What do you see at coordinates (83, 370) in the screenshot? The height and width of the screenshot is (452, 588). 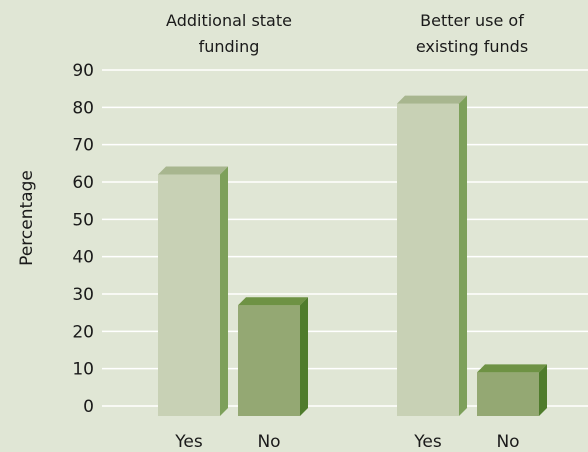 I see `y-tick-label: 10` at bounding box center [83, 370].